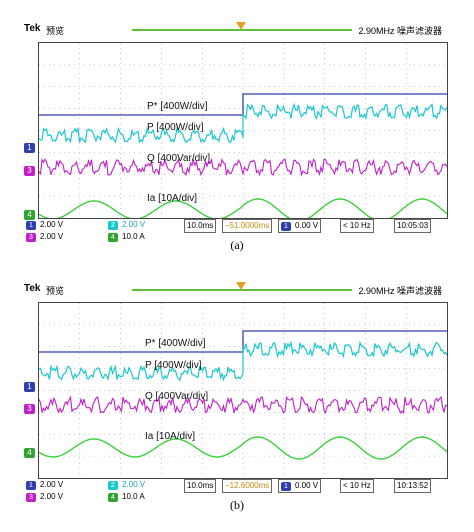 This screenshot has width=474, height=532. Describe the element at coordinates (413, 226) in the screenshot. I see `clock-readout: 10:05:03` at that location.